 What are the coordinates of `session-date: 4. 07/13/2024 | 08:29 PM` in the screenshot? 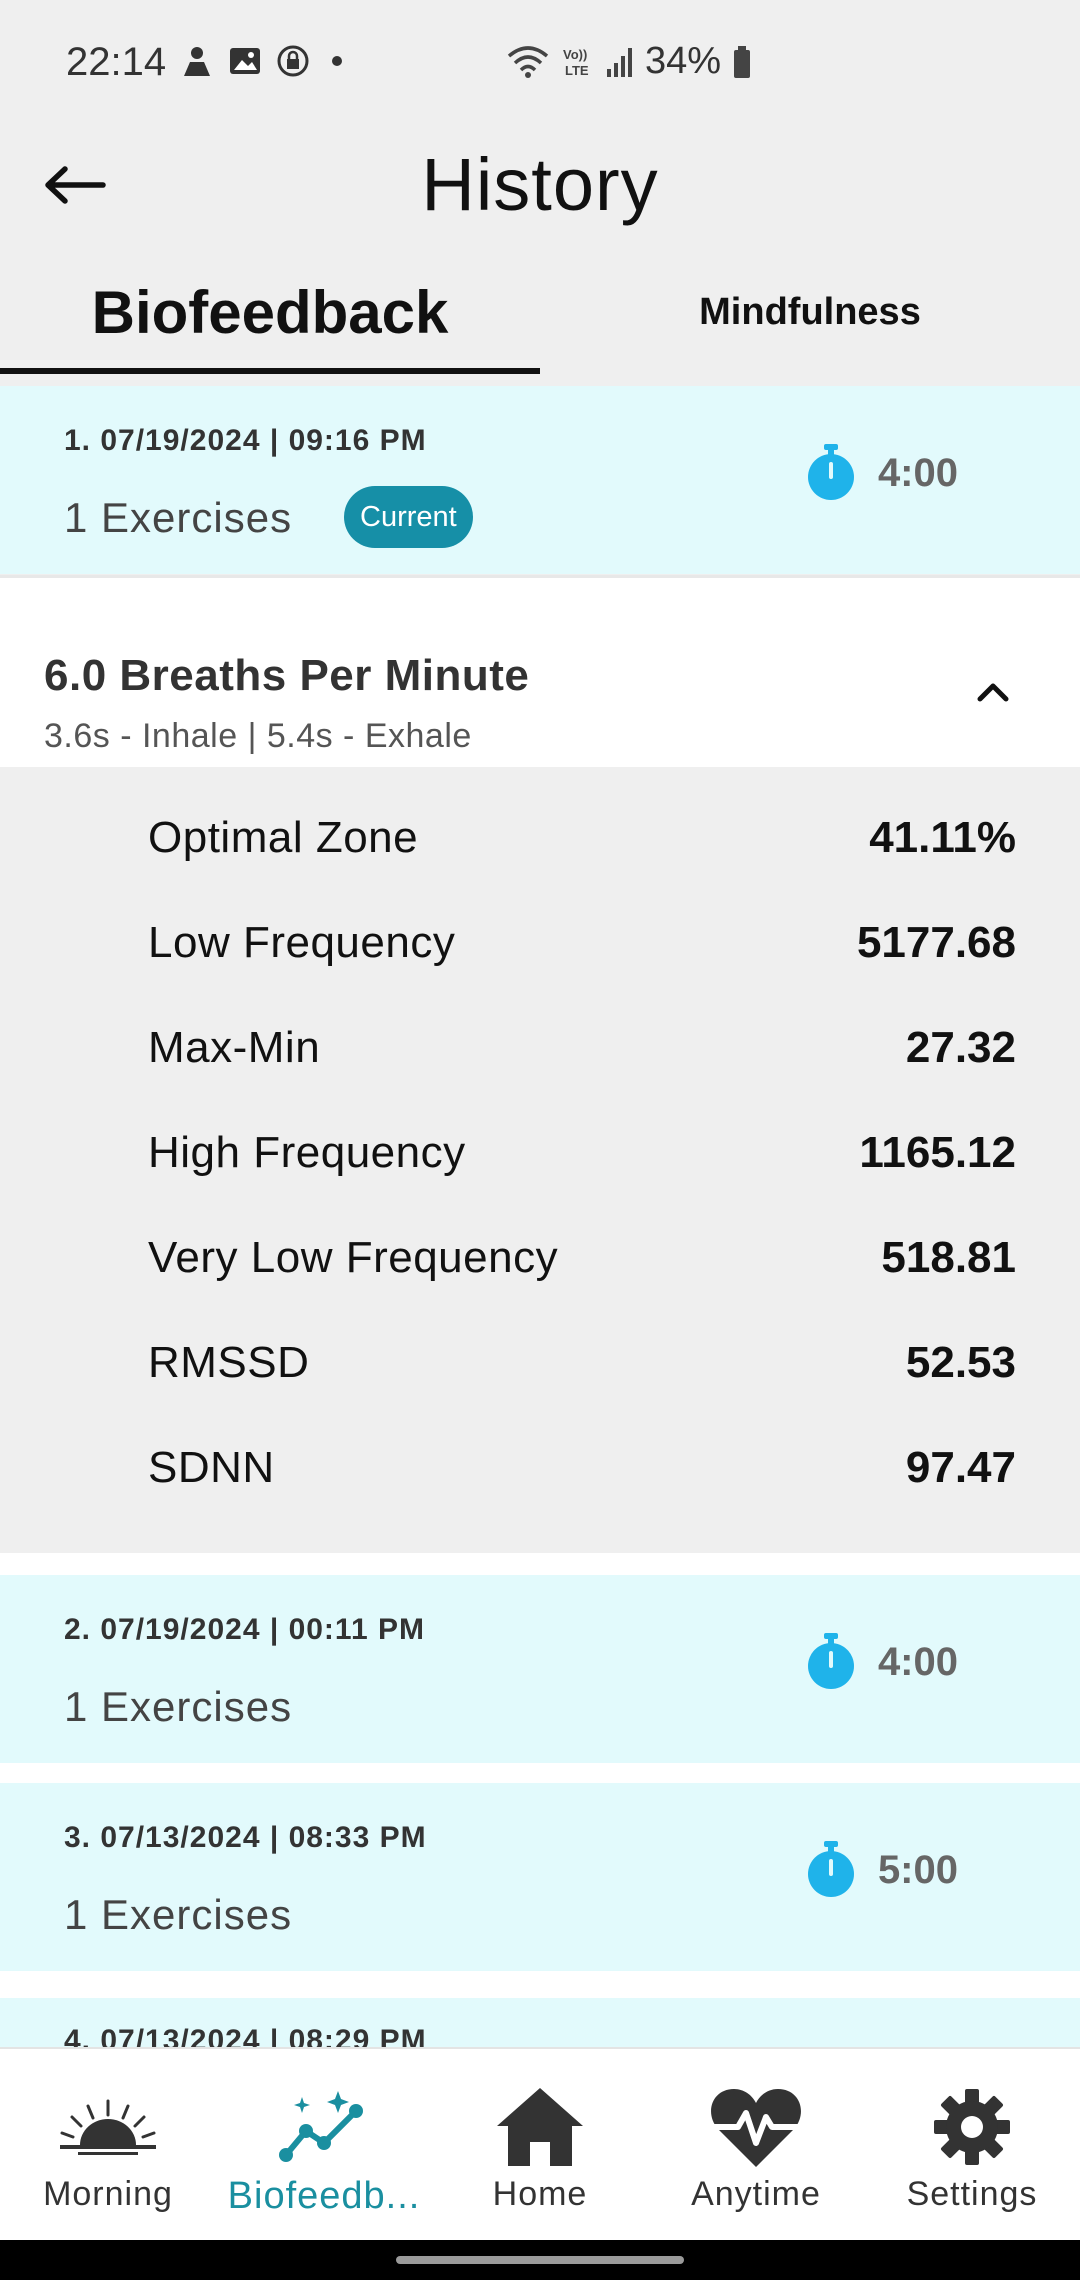 It's located at (245, 2036).